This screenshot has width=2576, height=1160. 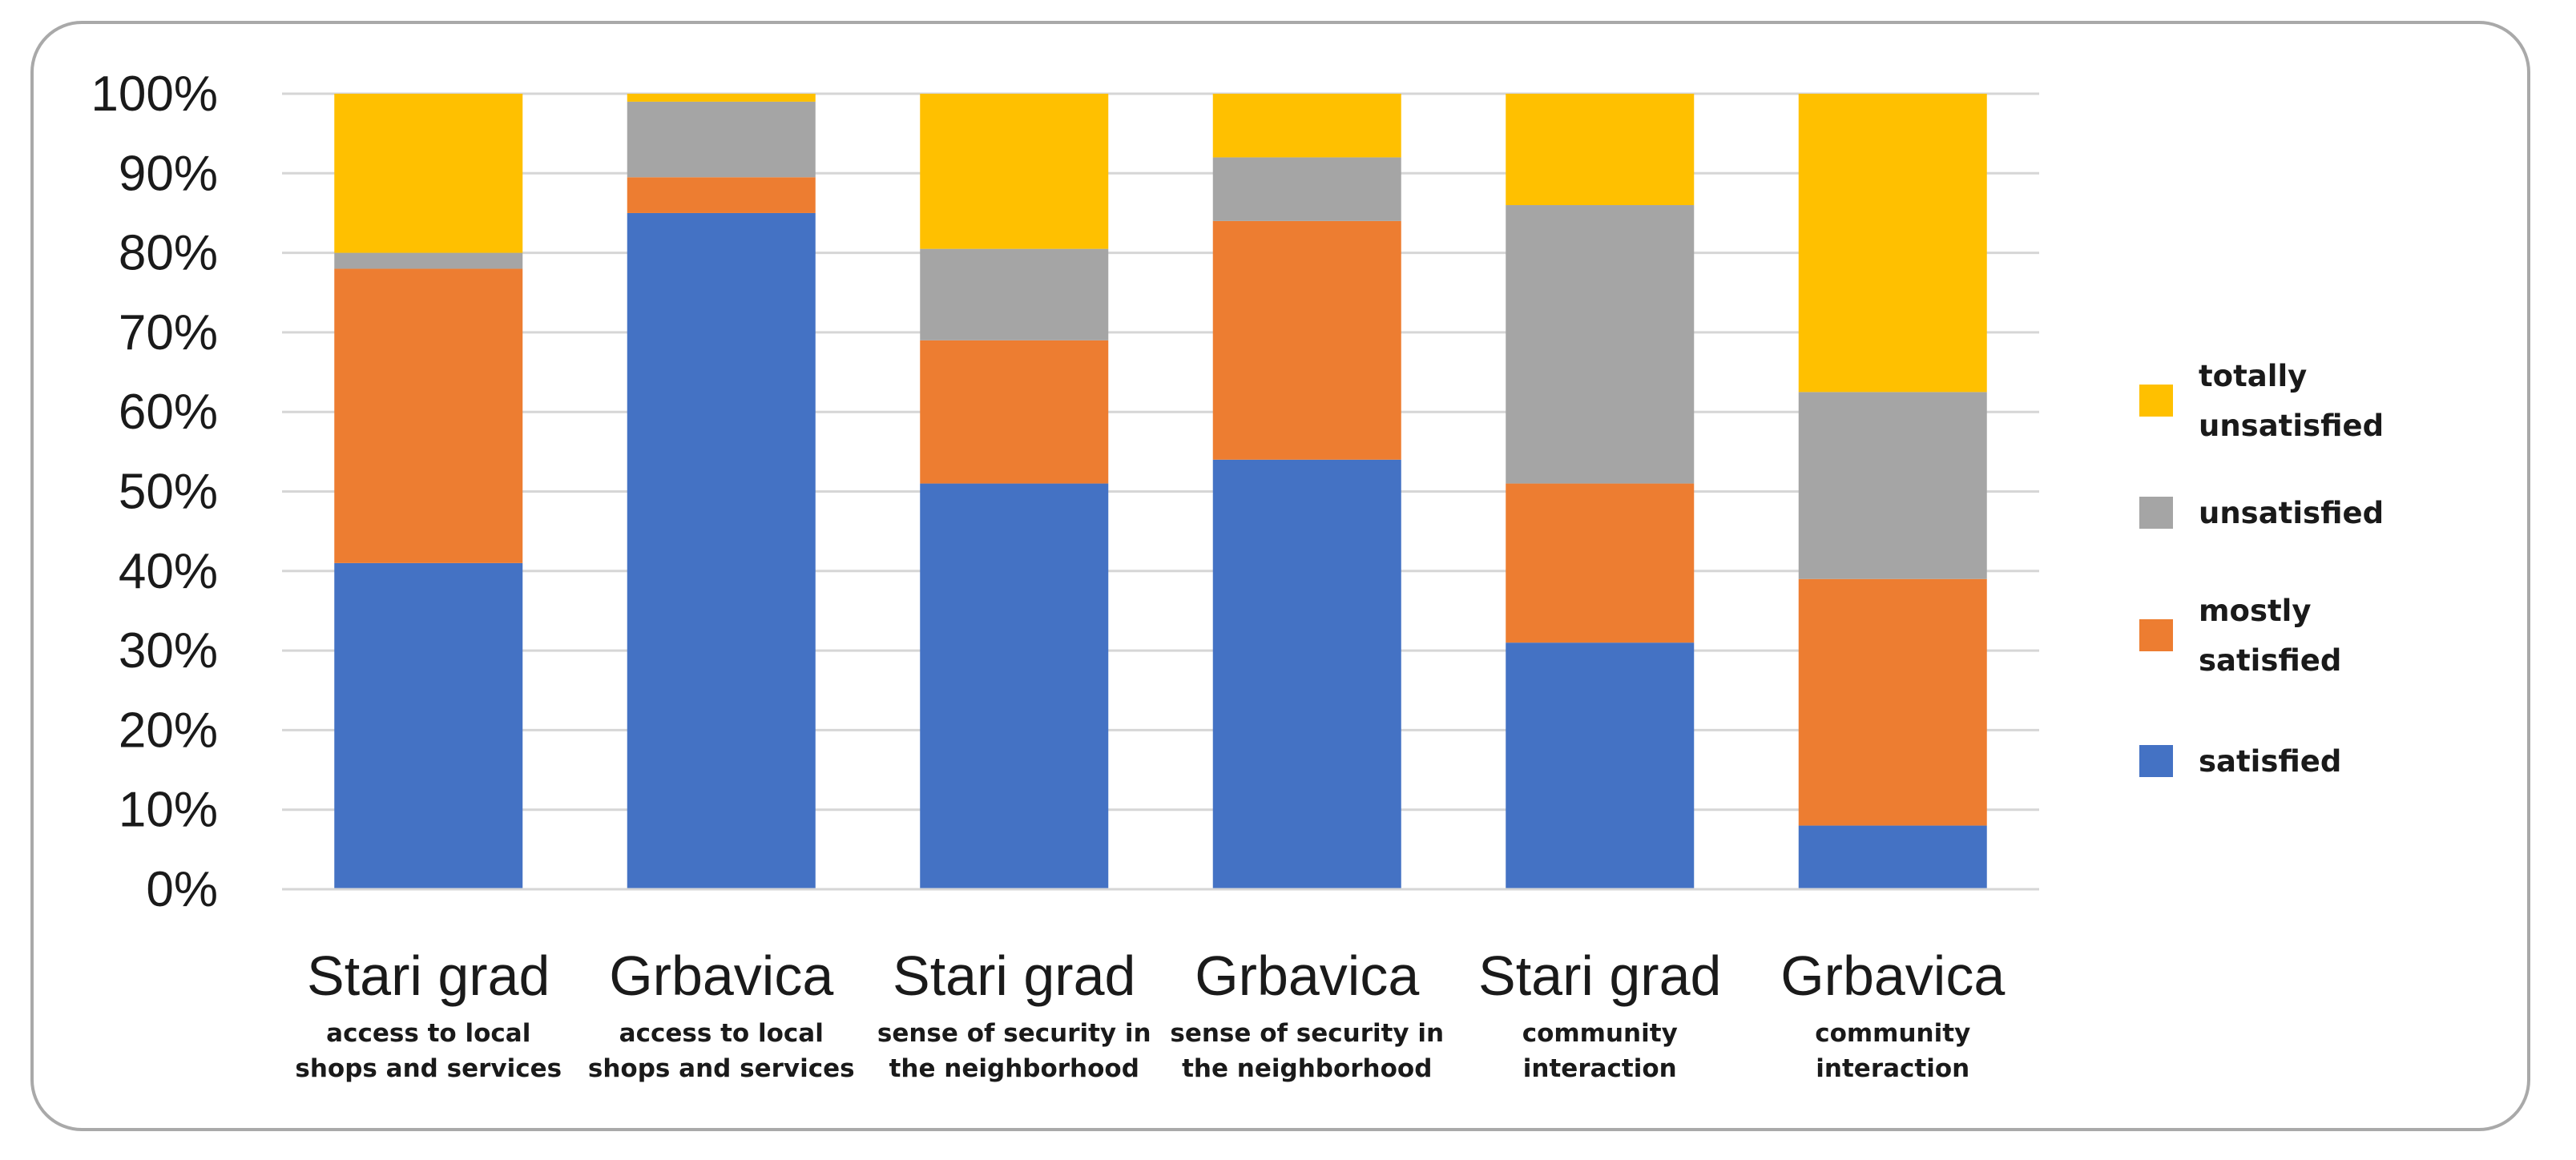 What do you see at coordinates (168, 332) in the screenshot?
I see `y-tick-label: 70%` at bounding box center [168, 332].